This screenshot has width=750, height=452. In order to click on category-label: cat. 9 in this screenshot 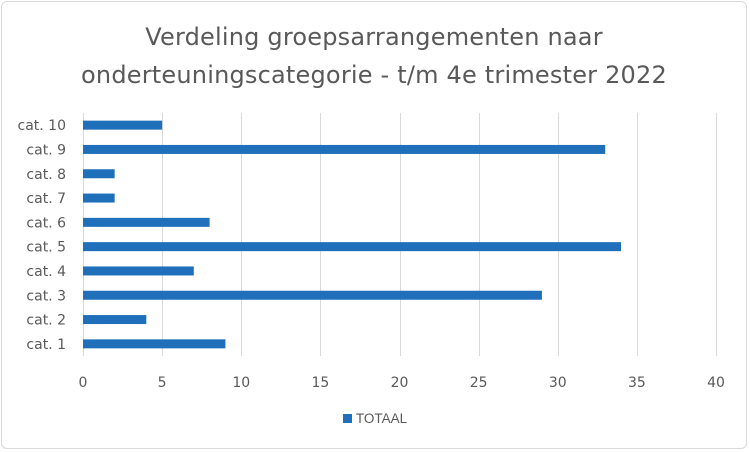, I will do `click(46, 150)`.